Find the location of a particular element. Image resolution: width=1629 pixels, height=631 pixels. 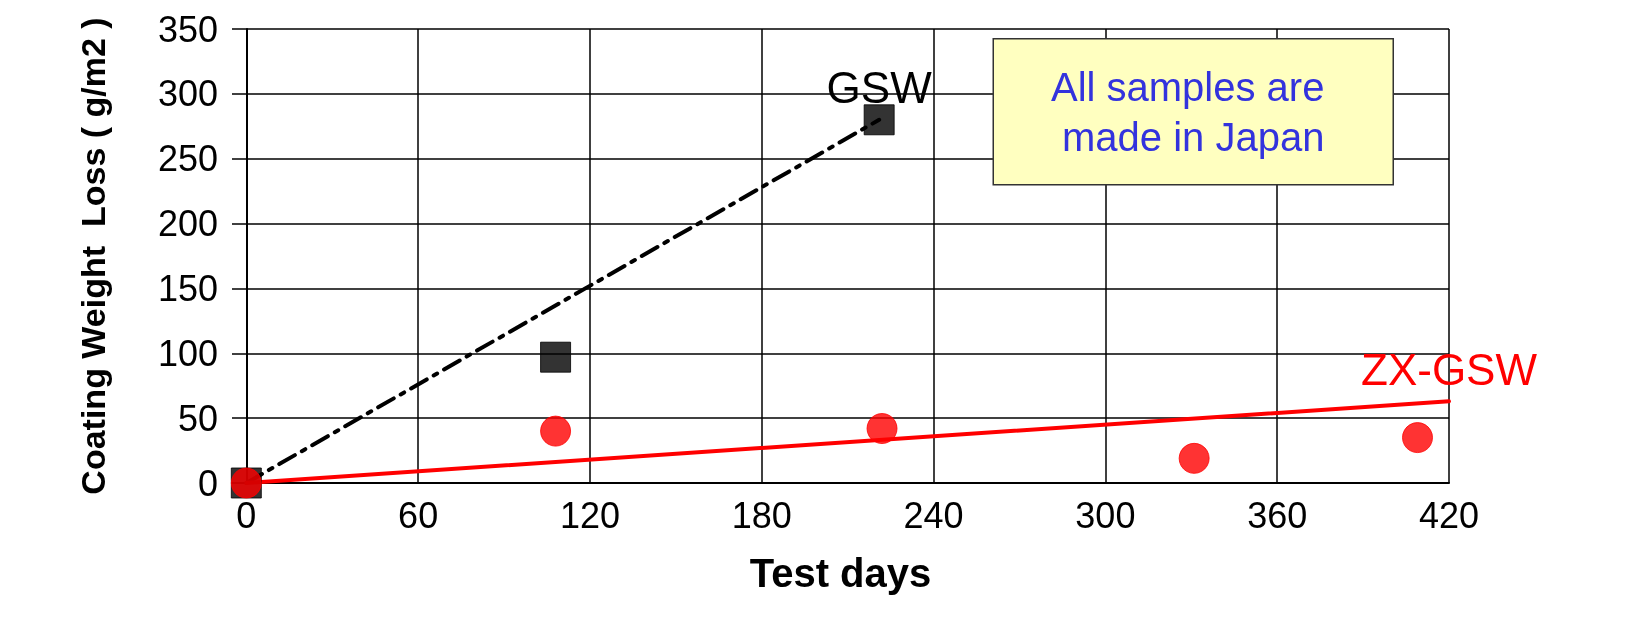

y-tick-label: 0 is located at coordinates (207, 483).